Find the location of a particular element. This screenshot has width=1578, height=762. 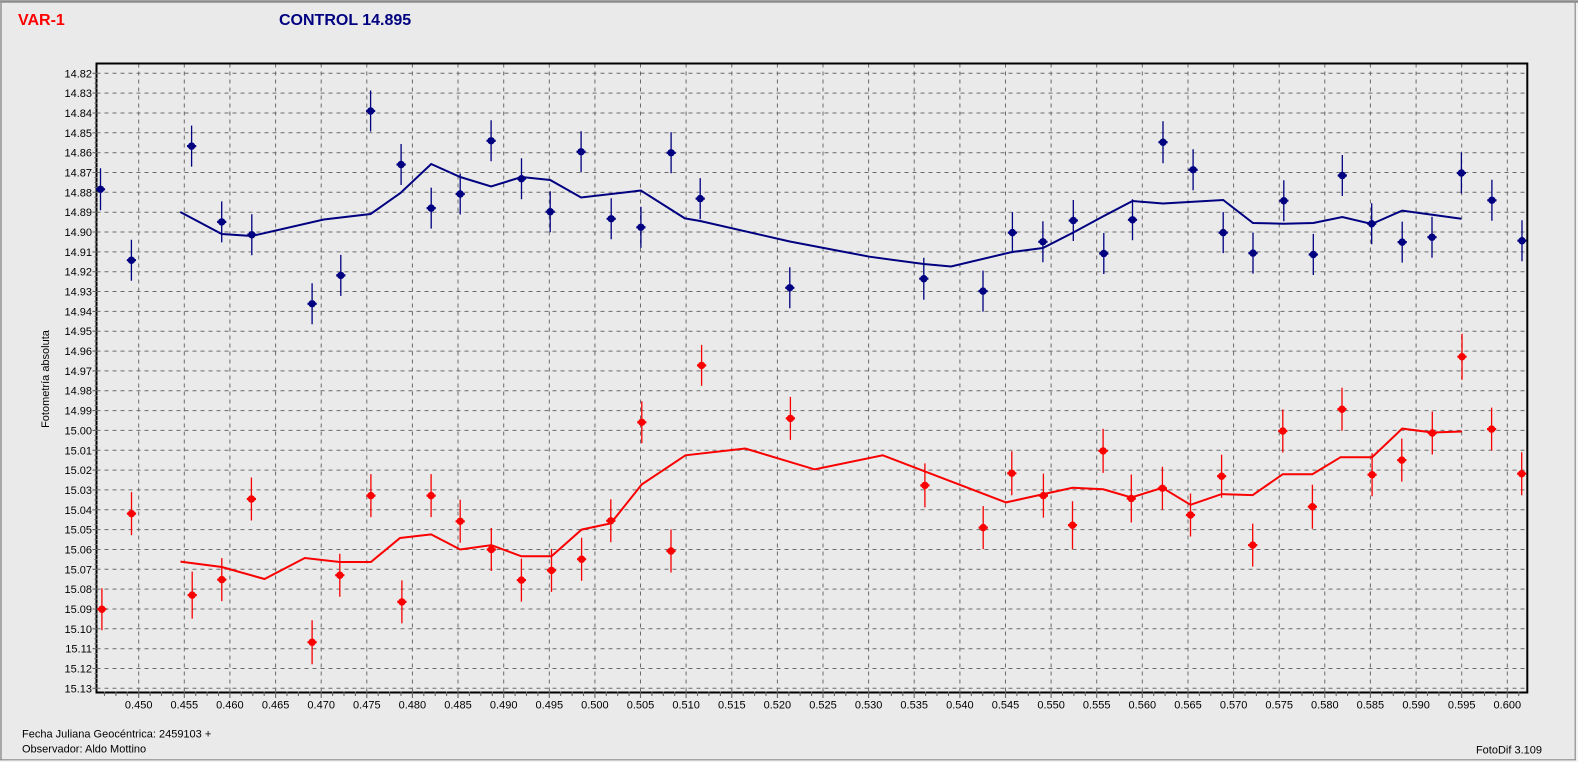

svg-text: 14.96 is located at coordinates (78, 352).